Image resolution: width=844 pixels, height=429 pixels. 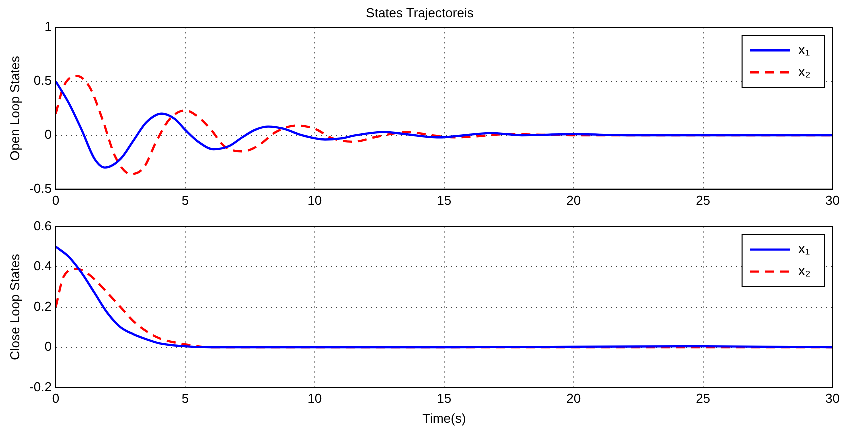 I want to click on y-tick-label: 0.6, so click(x=43, y=226).